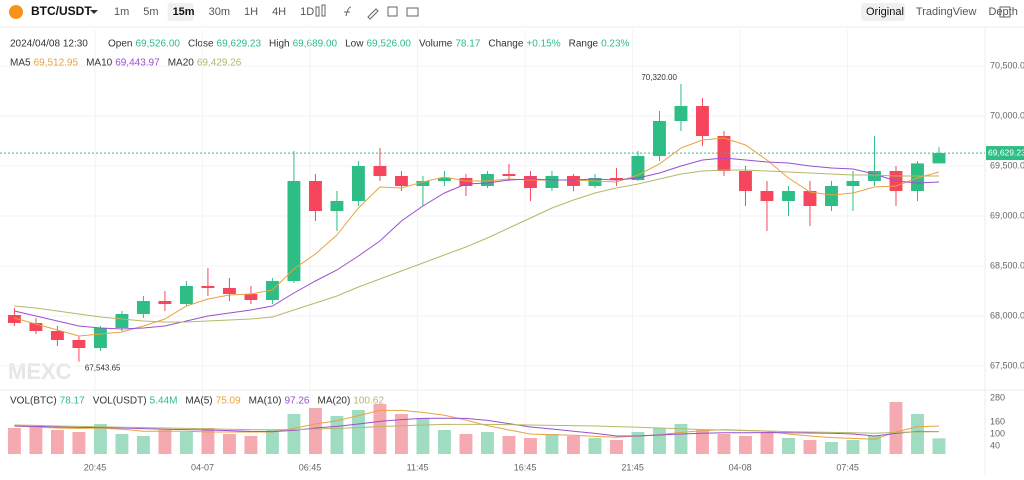 This screenshot has height=480, width=1024. What do you see at coordinates (1005, 12) in the screenshot?
I see `fullscreen-icon` at bounding box center [1005, 12].